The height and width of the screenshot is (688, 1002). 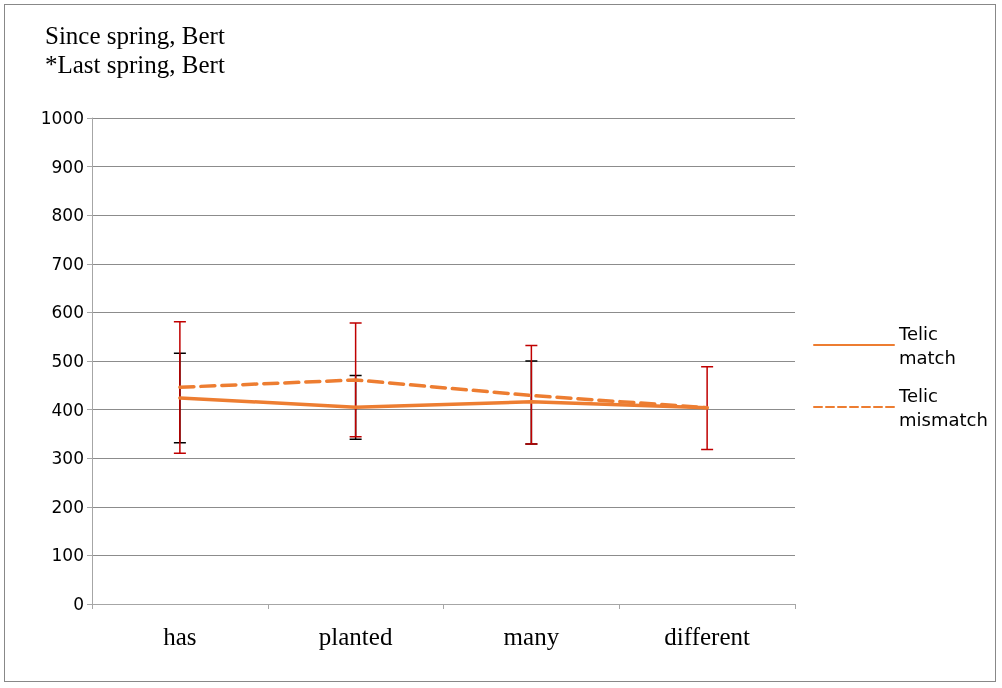 What do you see at coordinates (67, 506) in the screenshot?
I see `y-tick-label: 200` at bounding box center [67, 506].